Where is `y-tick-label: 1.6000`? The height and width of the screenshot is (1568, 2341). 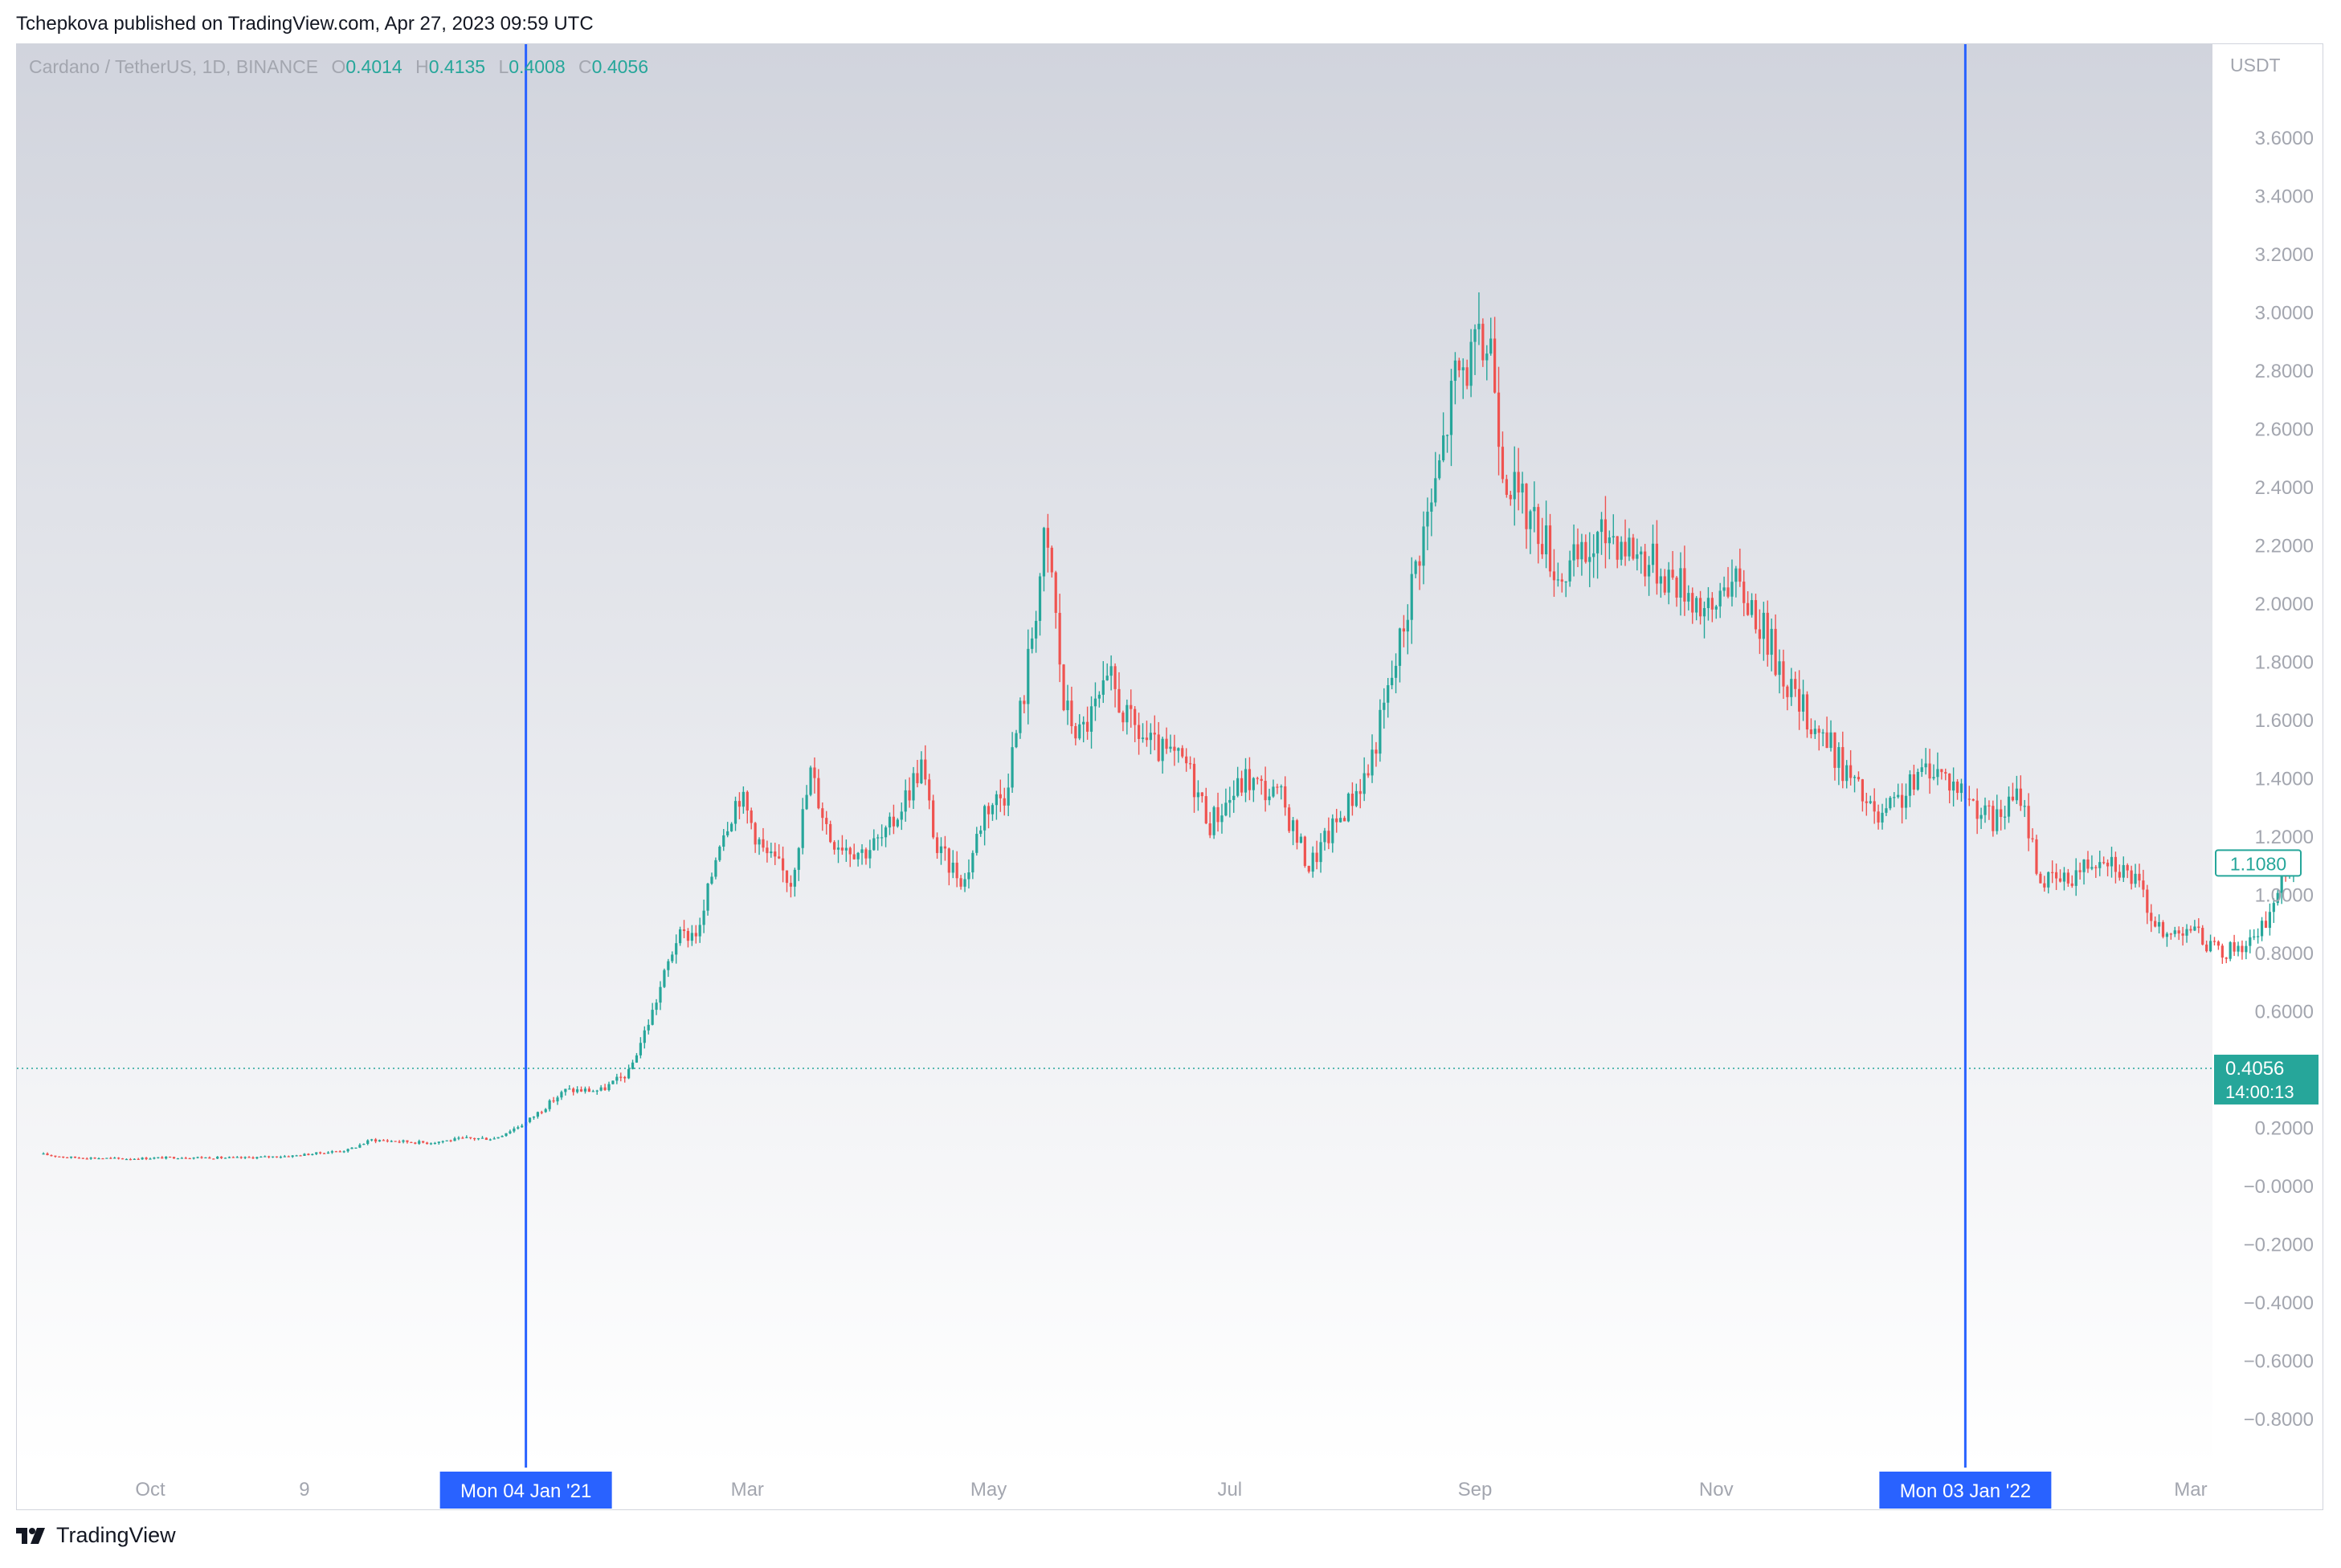 y-tick-label: 1.6000 is located at coordinates (2284, 721).